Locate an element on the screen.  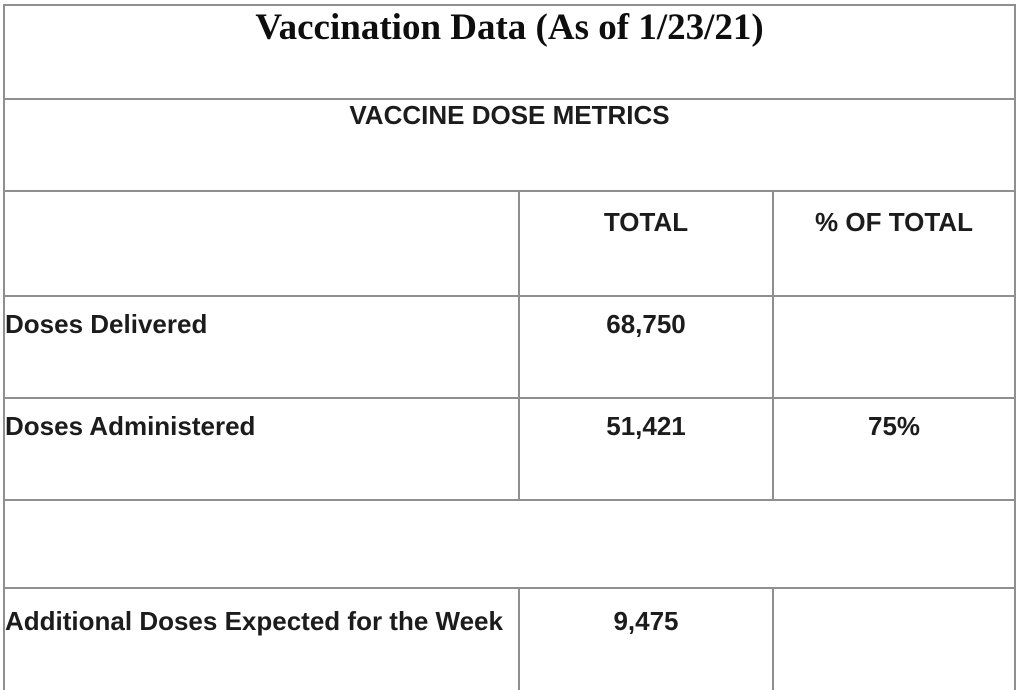
table-subtitle: VACCINE DOSE METRICS is located at coordinates (509, 145).